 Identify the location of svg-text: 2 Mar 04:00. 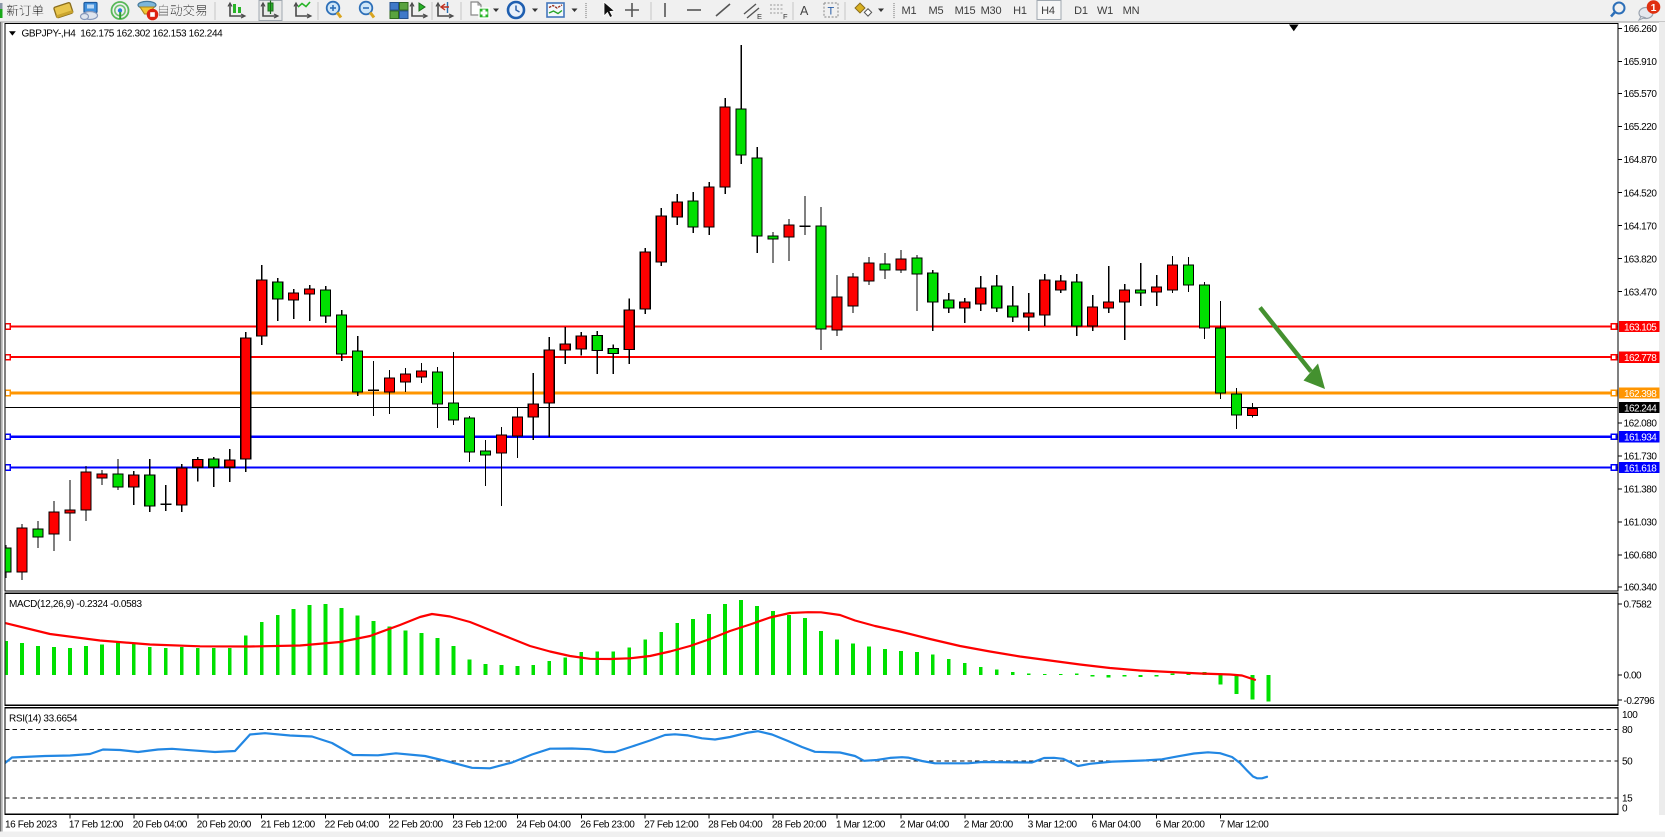
(925, 825).